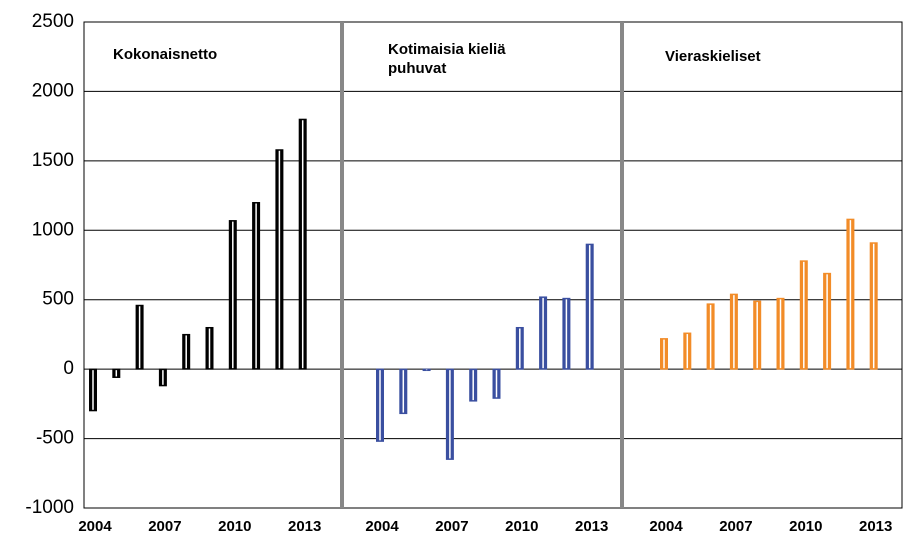 The image size is (903, 541). I want to click on y-tick-label: -1000, so click(49, 507).